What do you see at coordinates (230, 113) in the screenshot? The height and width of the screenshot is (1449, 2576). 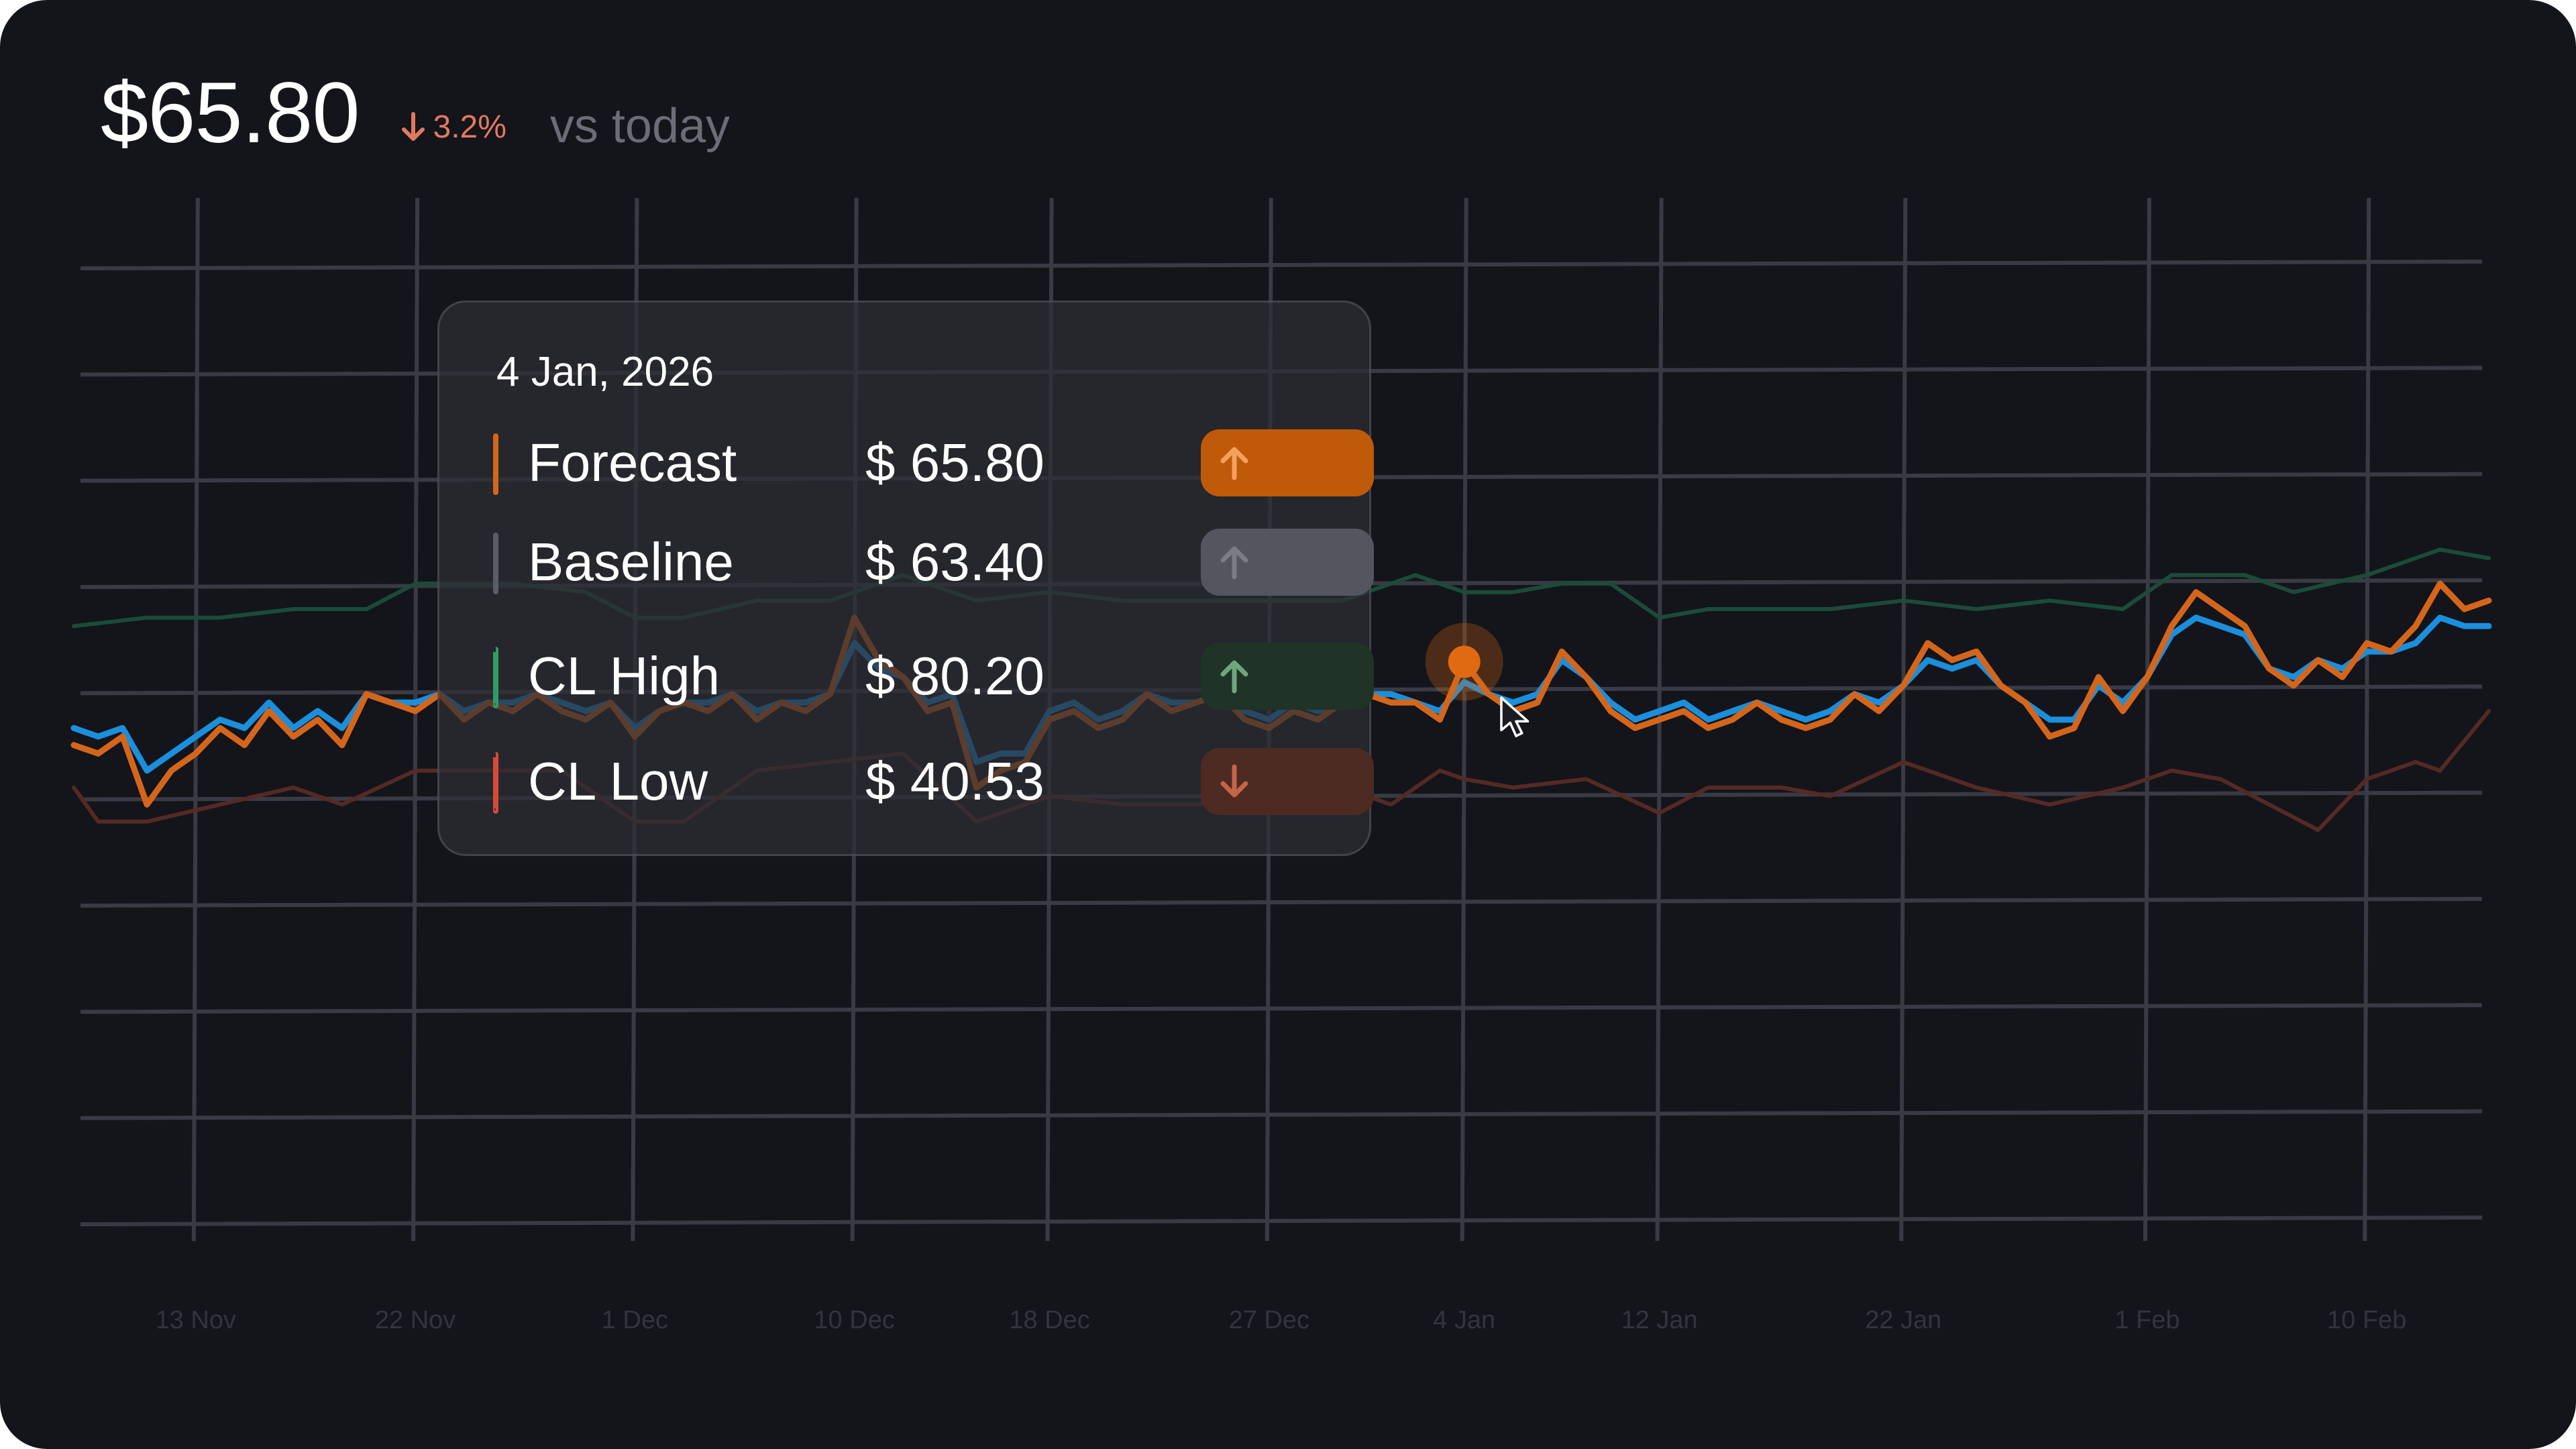 I see `current-price: $65.80` at bounding box center [230, 113].